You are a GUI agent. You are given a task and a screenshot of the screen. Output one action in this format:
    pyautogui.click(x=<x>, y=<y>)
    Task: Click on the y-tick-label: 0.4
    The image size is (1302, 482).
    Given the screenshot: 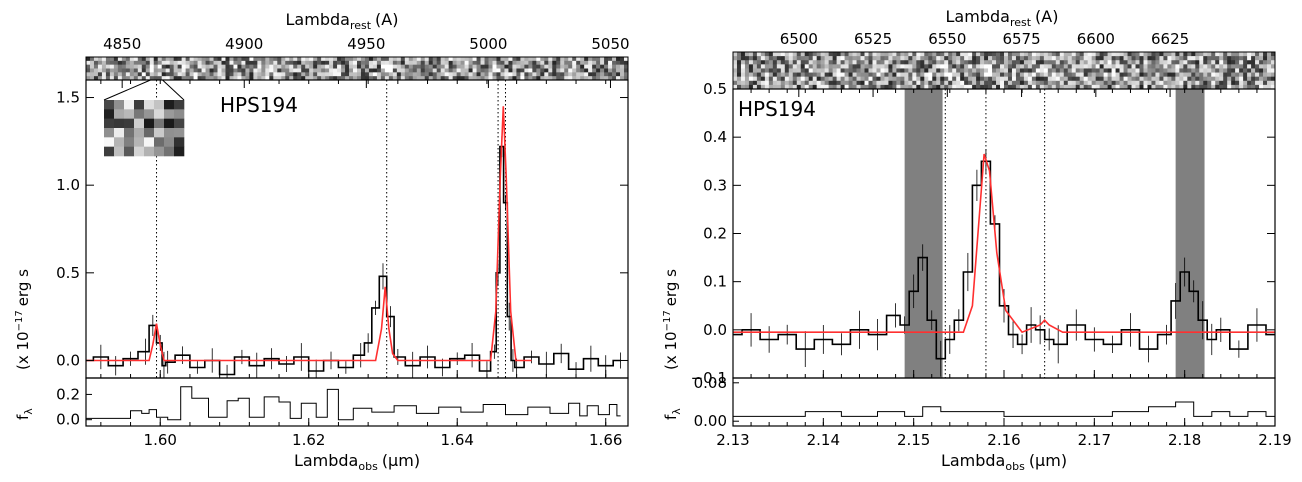 What is the action you would take?
    pyautogui.click(x=715, y=137)
    